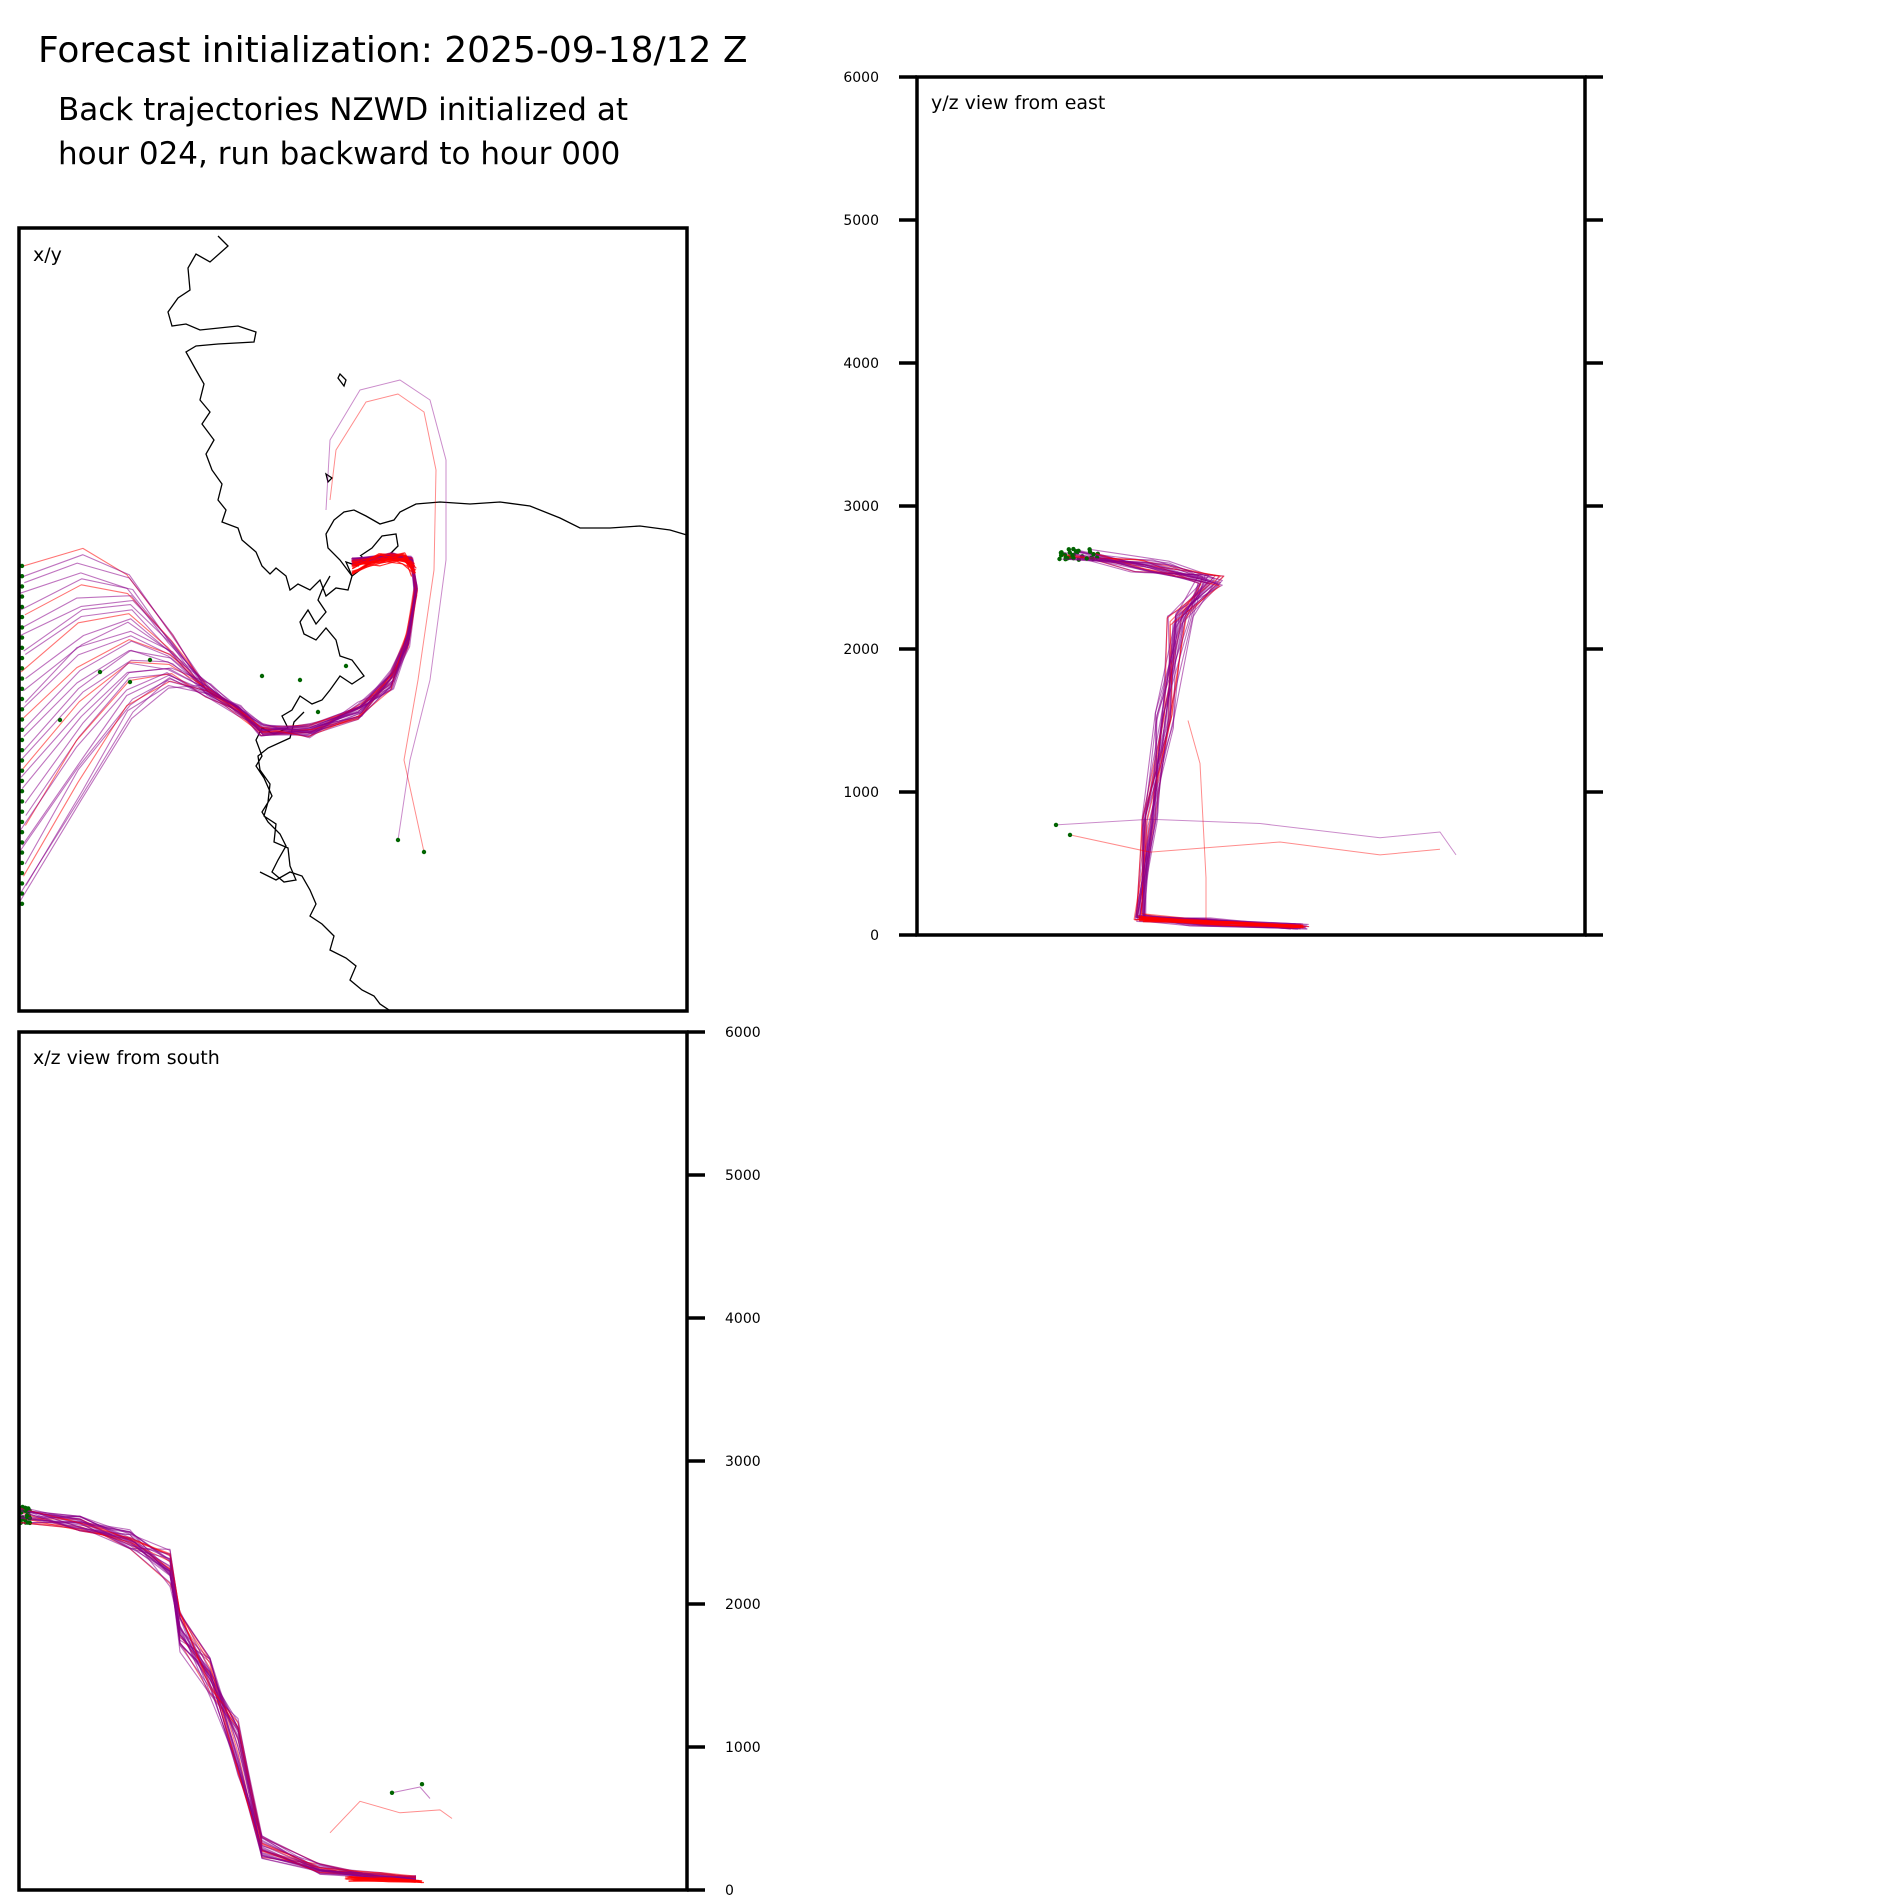 This screenshot has height=1900, width=1900. Describe the element at coordinates (861, 507) in the screenshot. I see `y-tick-label: 3000` at that location.